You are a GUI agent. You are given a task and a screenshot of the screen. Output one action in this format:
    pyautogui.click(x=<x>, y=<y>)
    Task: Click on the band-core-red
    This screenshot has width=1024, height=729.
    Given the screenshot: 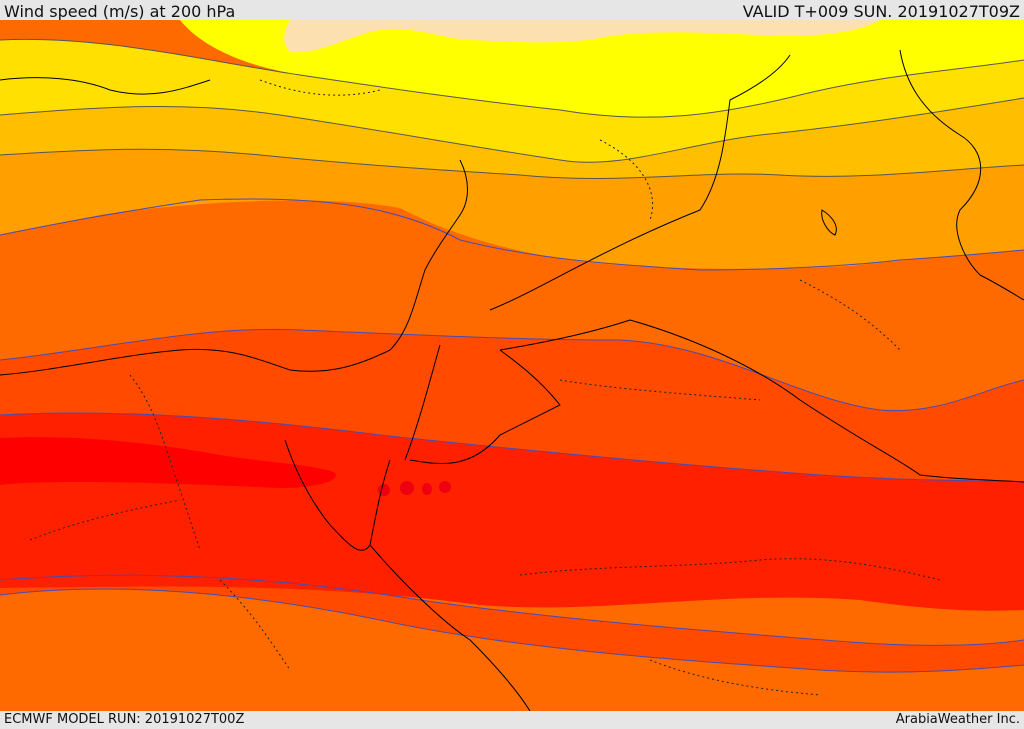 What is the action you would take?
    pyautogui.click(x=168, y=462)
    